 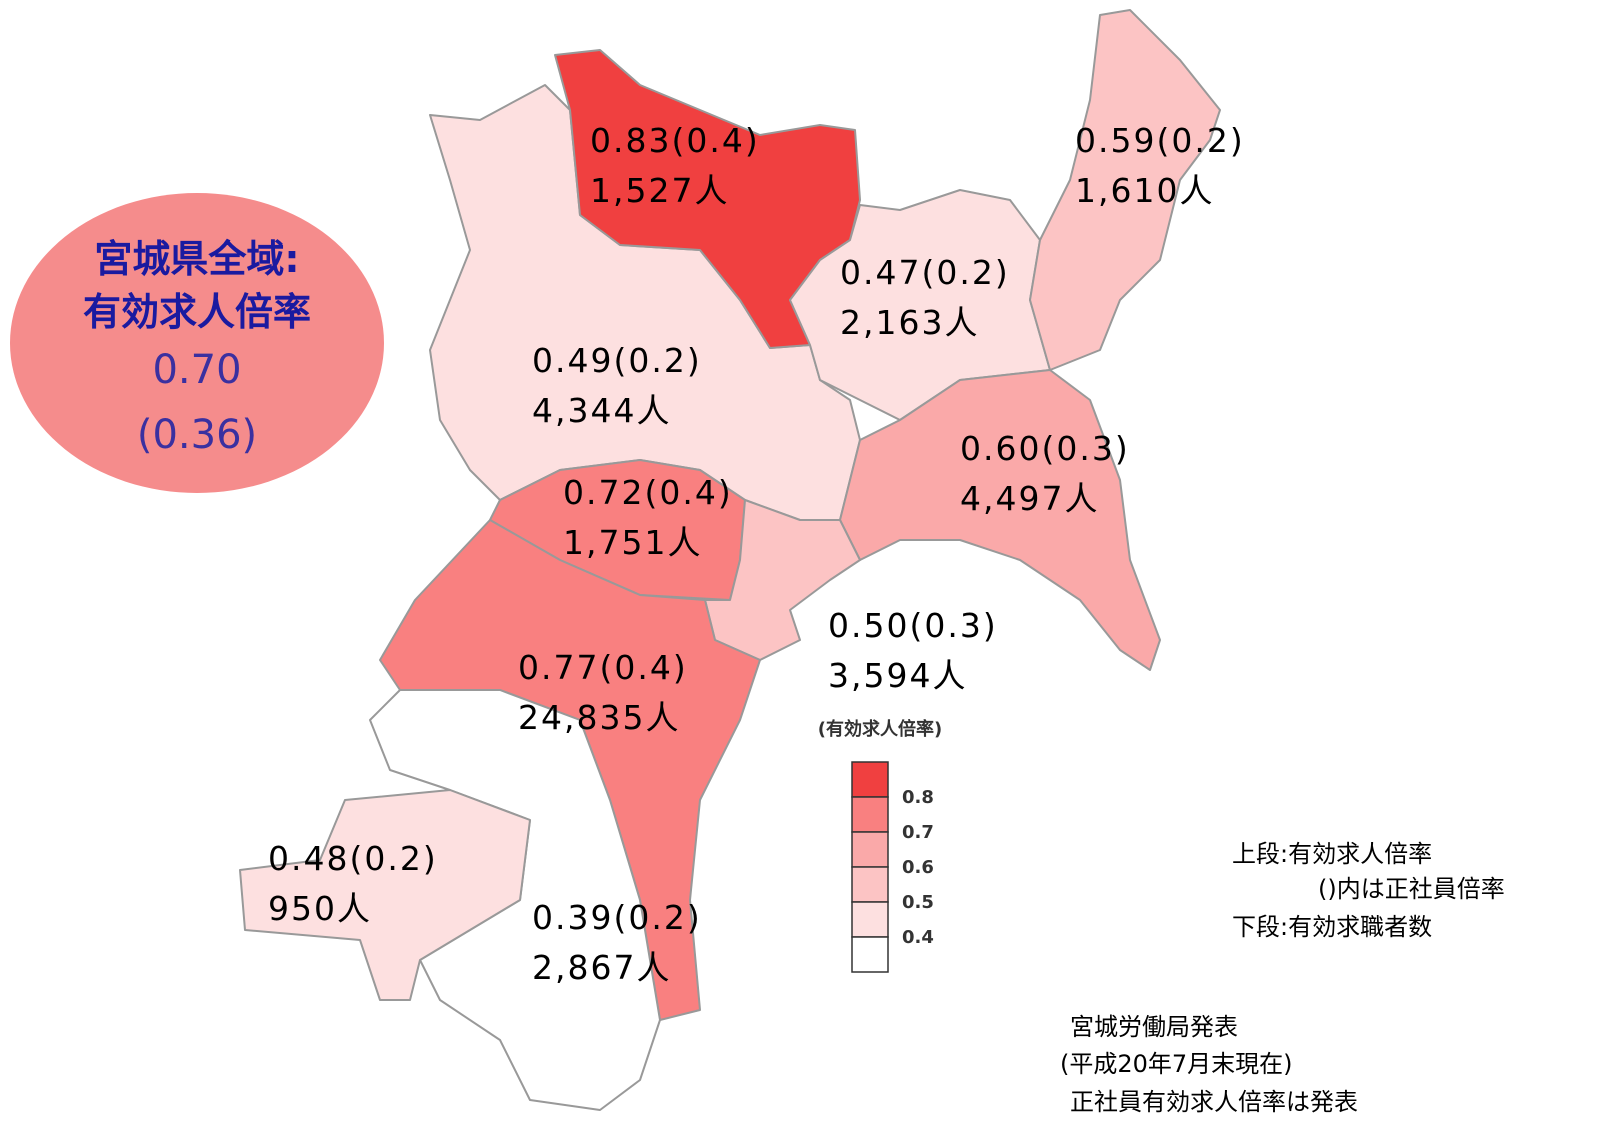 What do you see at coordinates (918, 937) in the screenshot?
I see `legend-label: 0.4` at bounding box center [918, 937].